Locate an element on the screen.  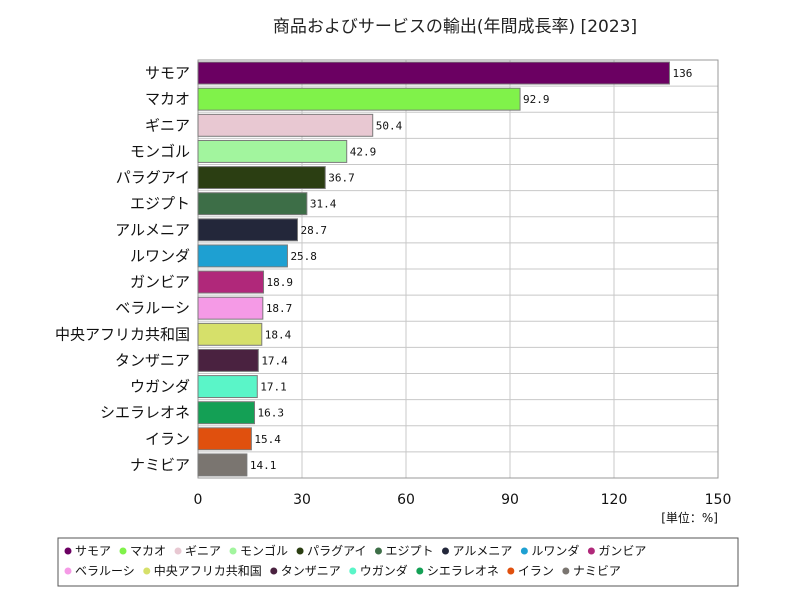
legend-item: ベラルーシ is located at coordinates (99, 571).